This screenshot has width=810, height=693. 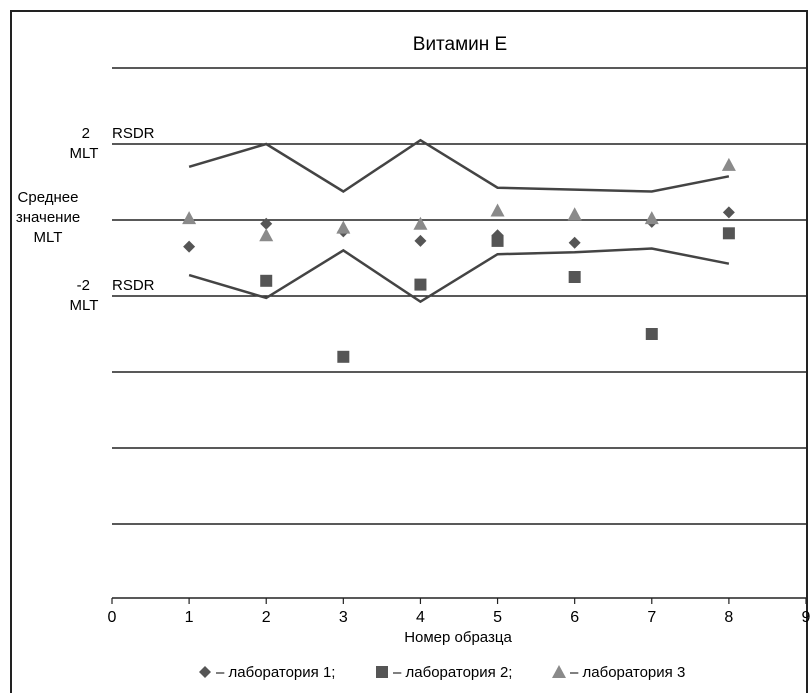 I want to click on level-label-line: Среднее, so click(x=48, y=197).